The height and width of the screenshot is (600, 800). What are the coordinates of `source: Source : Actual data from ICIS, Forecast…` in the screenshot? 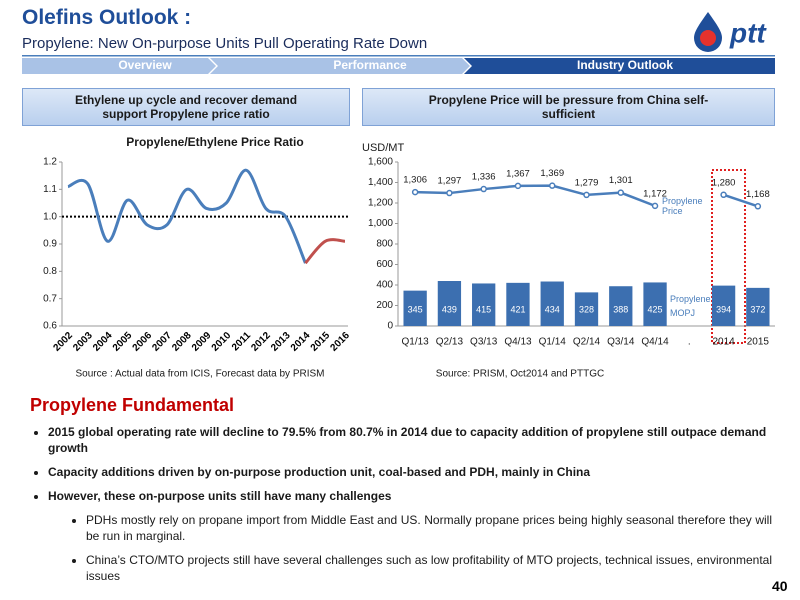 It's located at (200, 374).